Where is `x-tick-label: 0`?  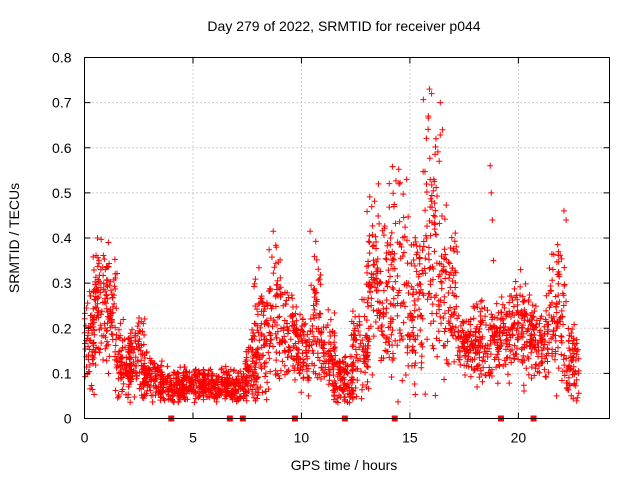
x-tick-label: 0 is located at coordinates (85, 438).